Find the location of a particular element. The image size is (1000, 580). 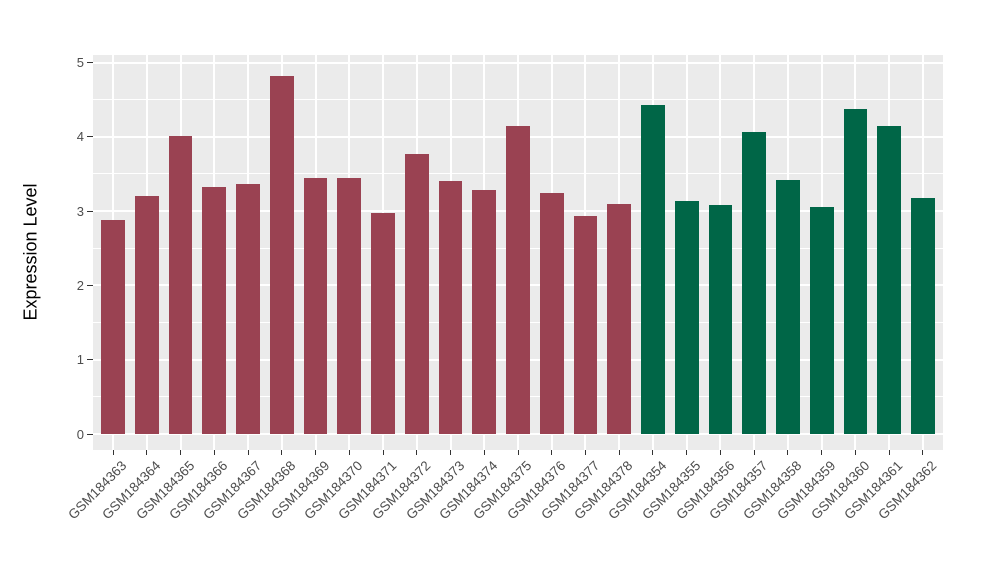

bar-GSM184355 is located at coordinates (686, 317).